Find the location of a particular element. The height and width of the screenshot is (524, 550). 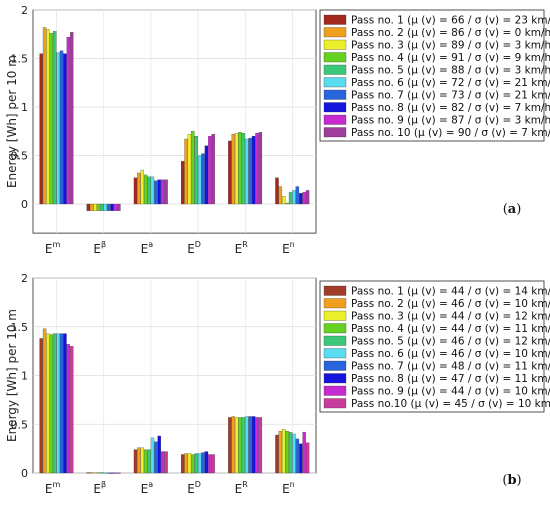

y-tick-label: 2 is located at coordinates (24, 278).